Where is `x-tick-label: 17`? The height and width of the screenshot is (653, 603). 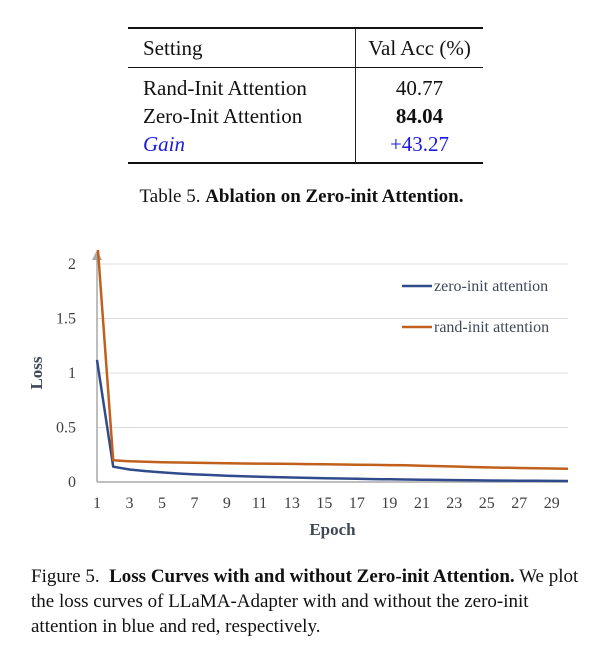 x-tick-label: 17 is located at coordinates (357, 503).